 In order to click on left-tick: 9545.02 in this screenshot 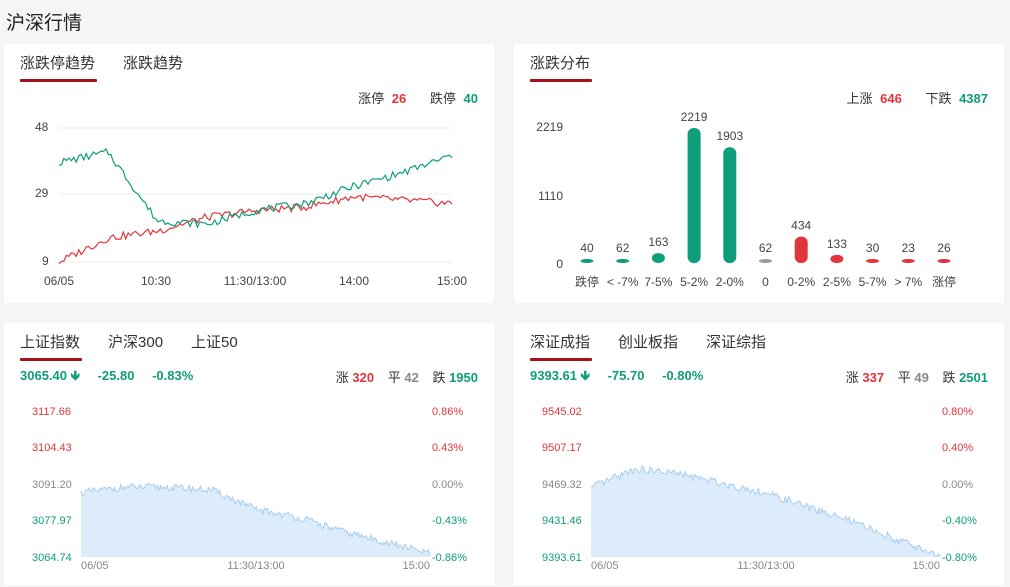, I will do `click(562, 412)`.